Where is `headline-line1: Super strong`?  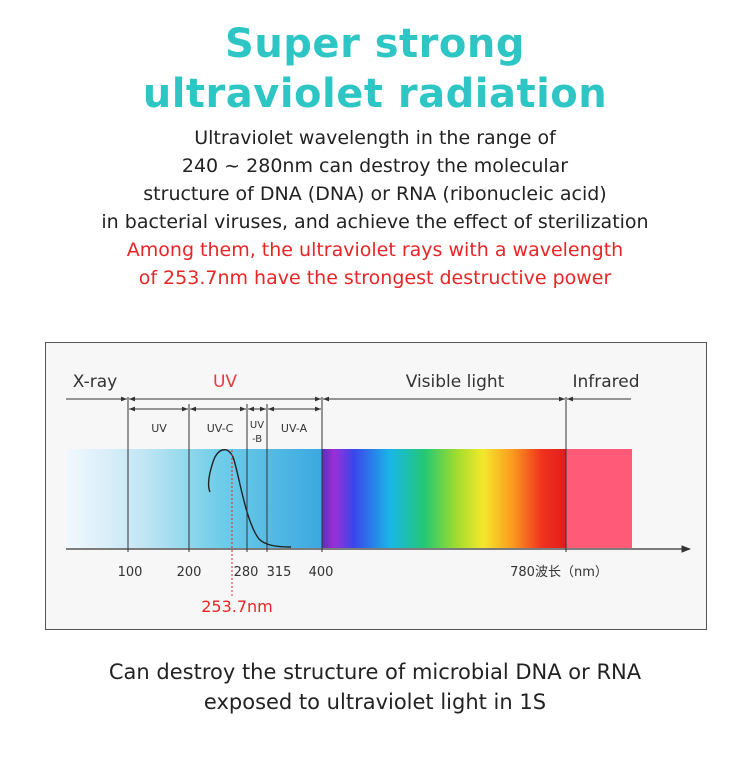
headline-line1: Super strong is located at coordinates (375, 44).